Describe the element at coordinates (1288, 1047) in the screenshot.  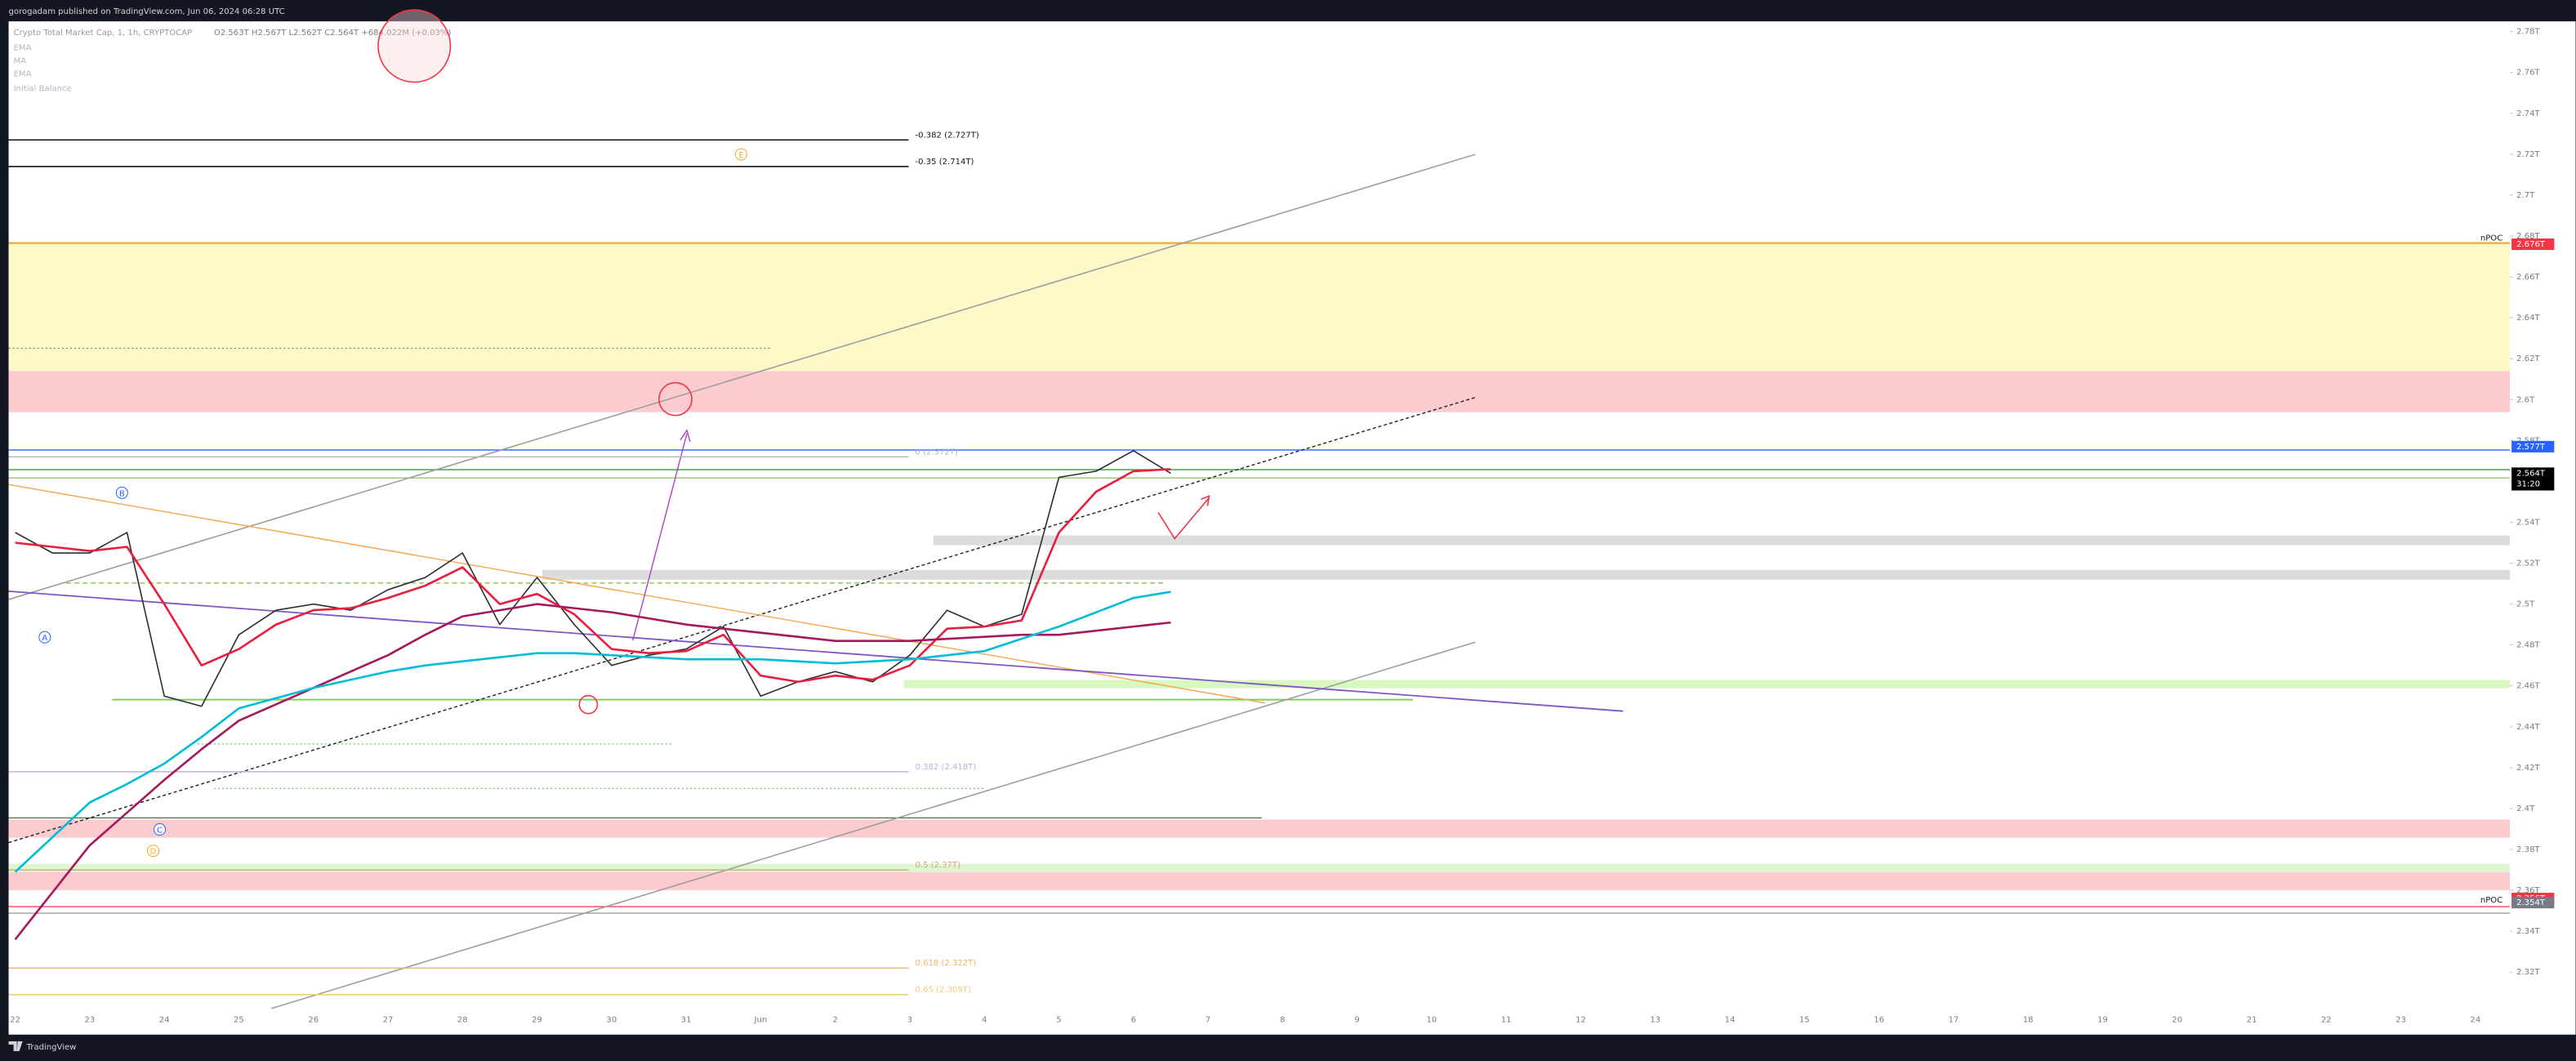
I see `footer-bar` at that location.